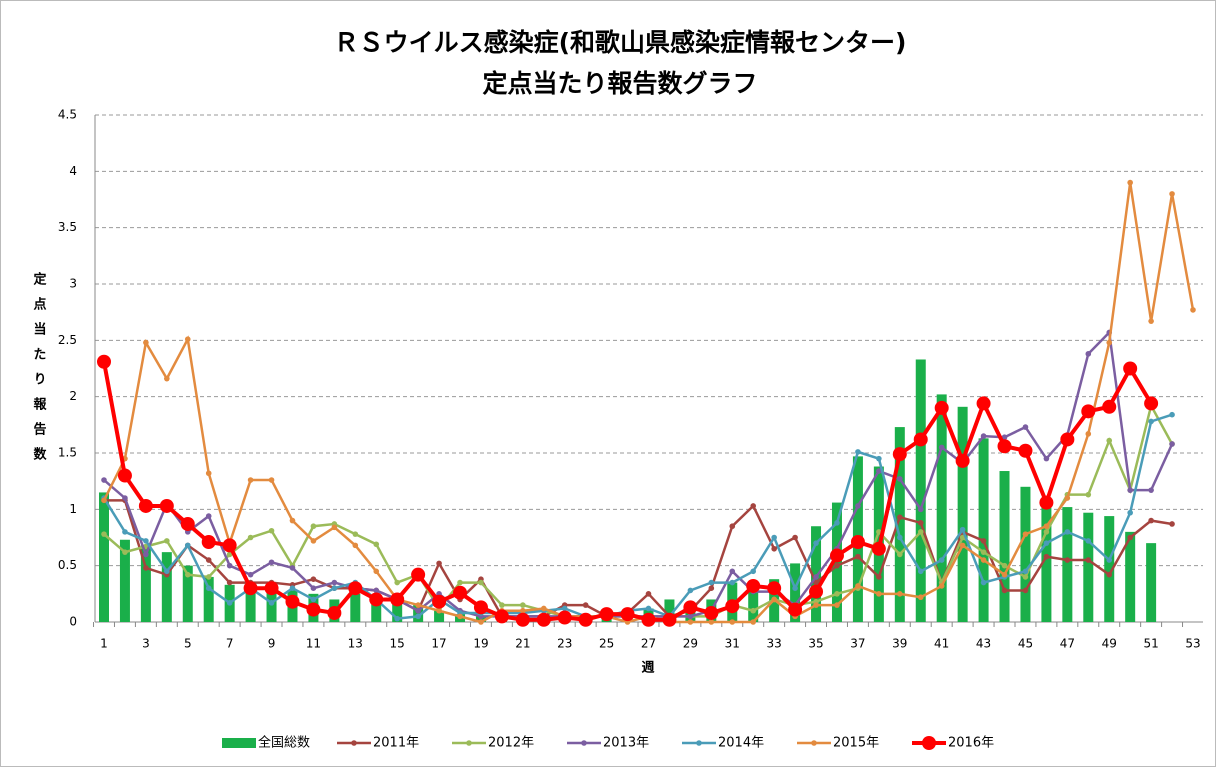  What do you see at coordinates (67, 565) in the screenshot?
I see `y-tick-label: 0.5` at bounding box center [67, 565].